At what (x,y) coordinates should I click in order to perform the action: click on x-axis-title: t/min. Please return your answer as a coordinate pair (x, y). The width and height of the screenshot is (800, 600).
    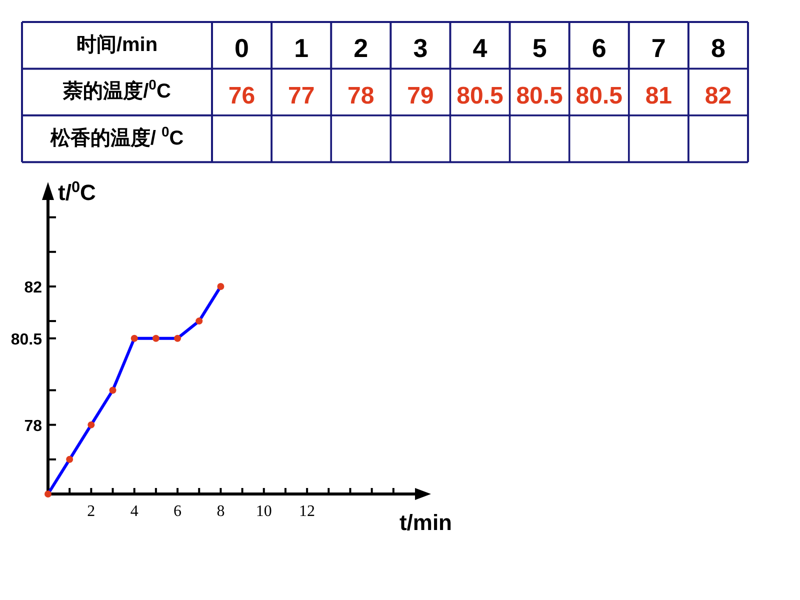
    Looking at the image, I should click on (425, 522).